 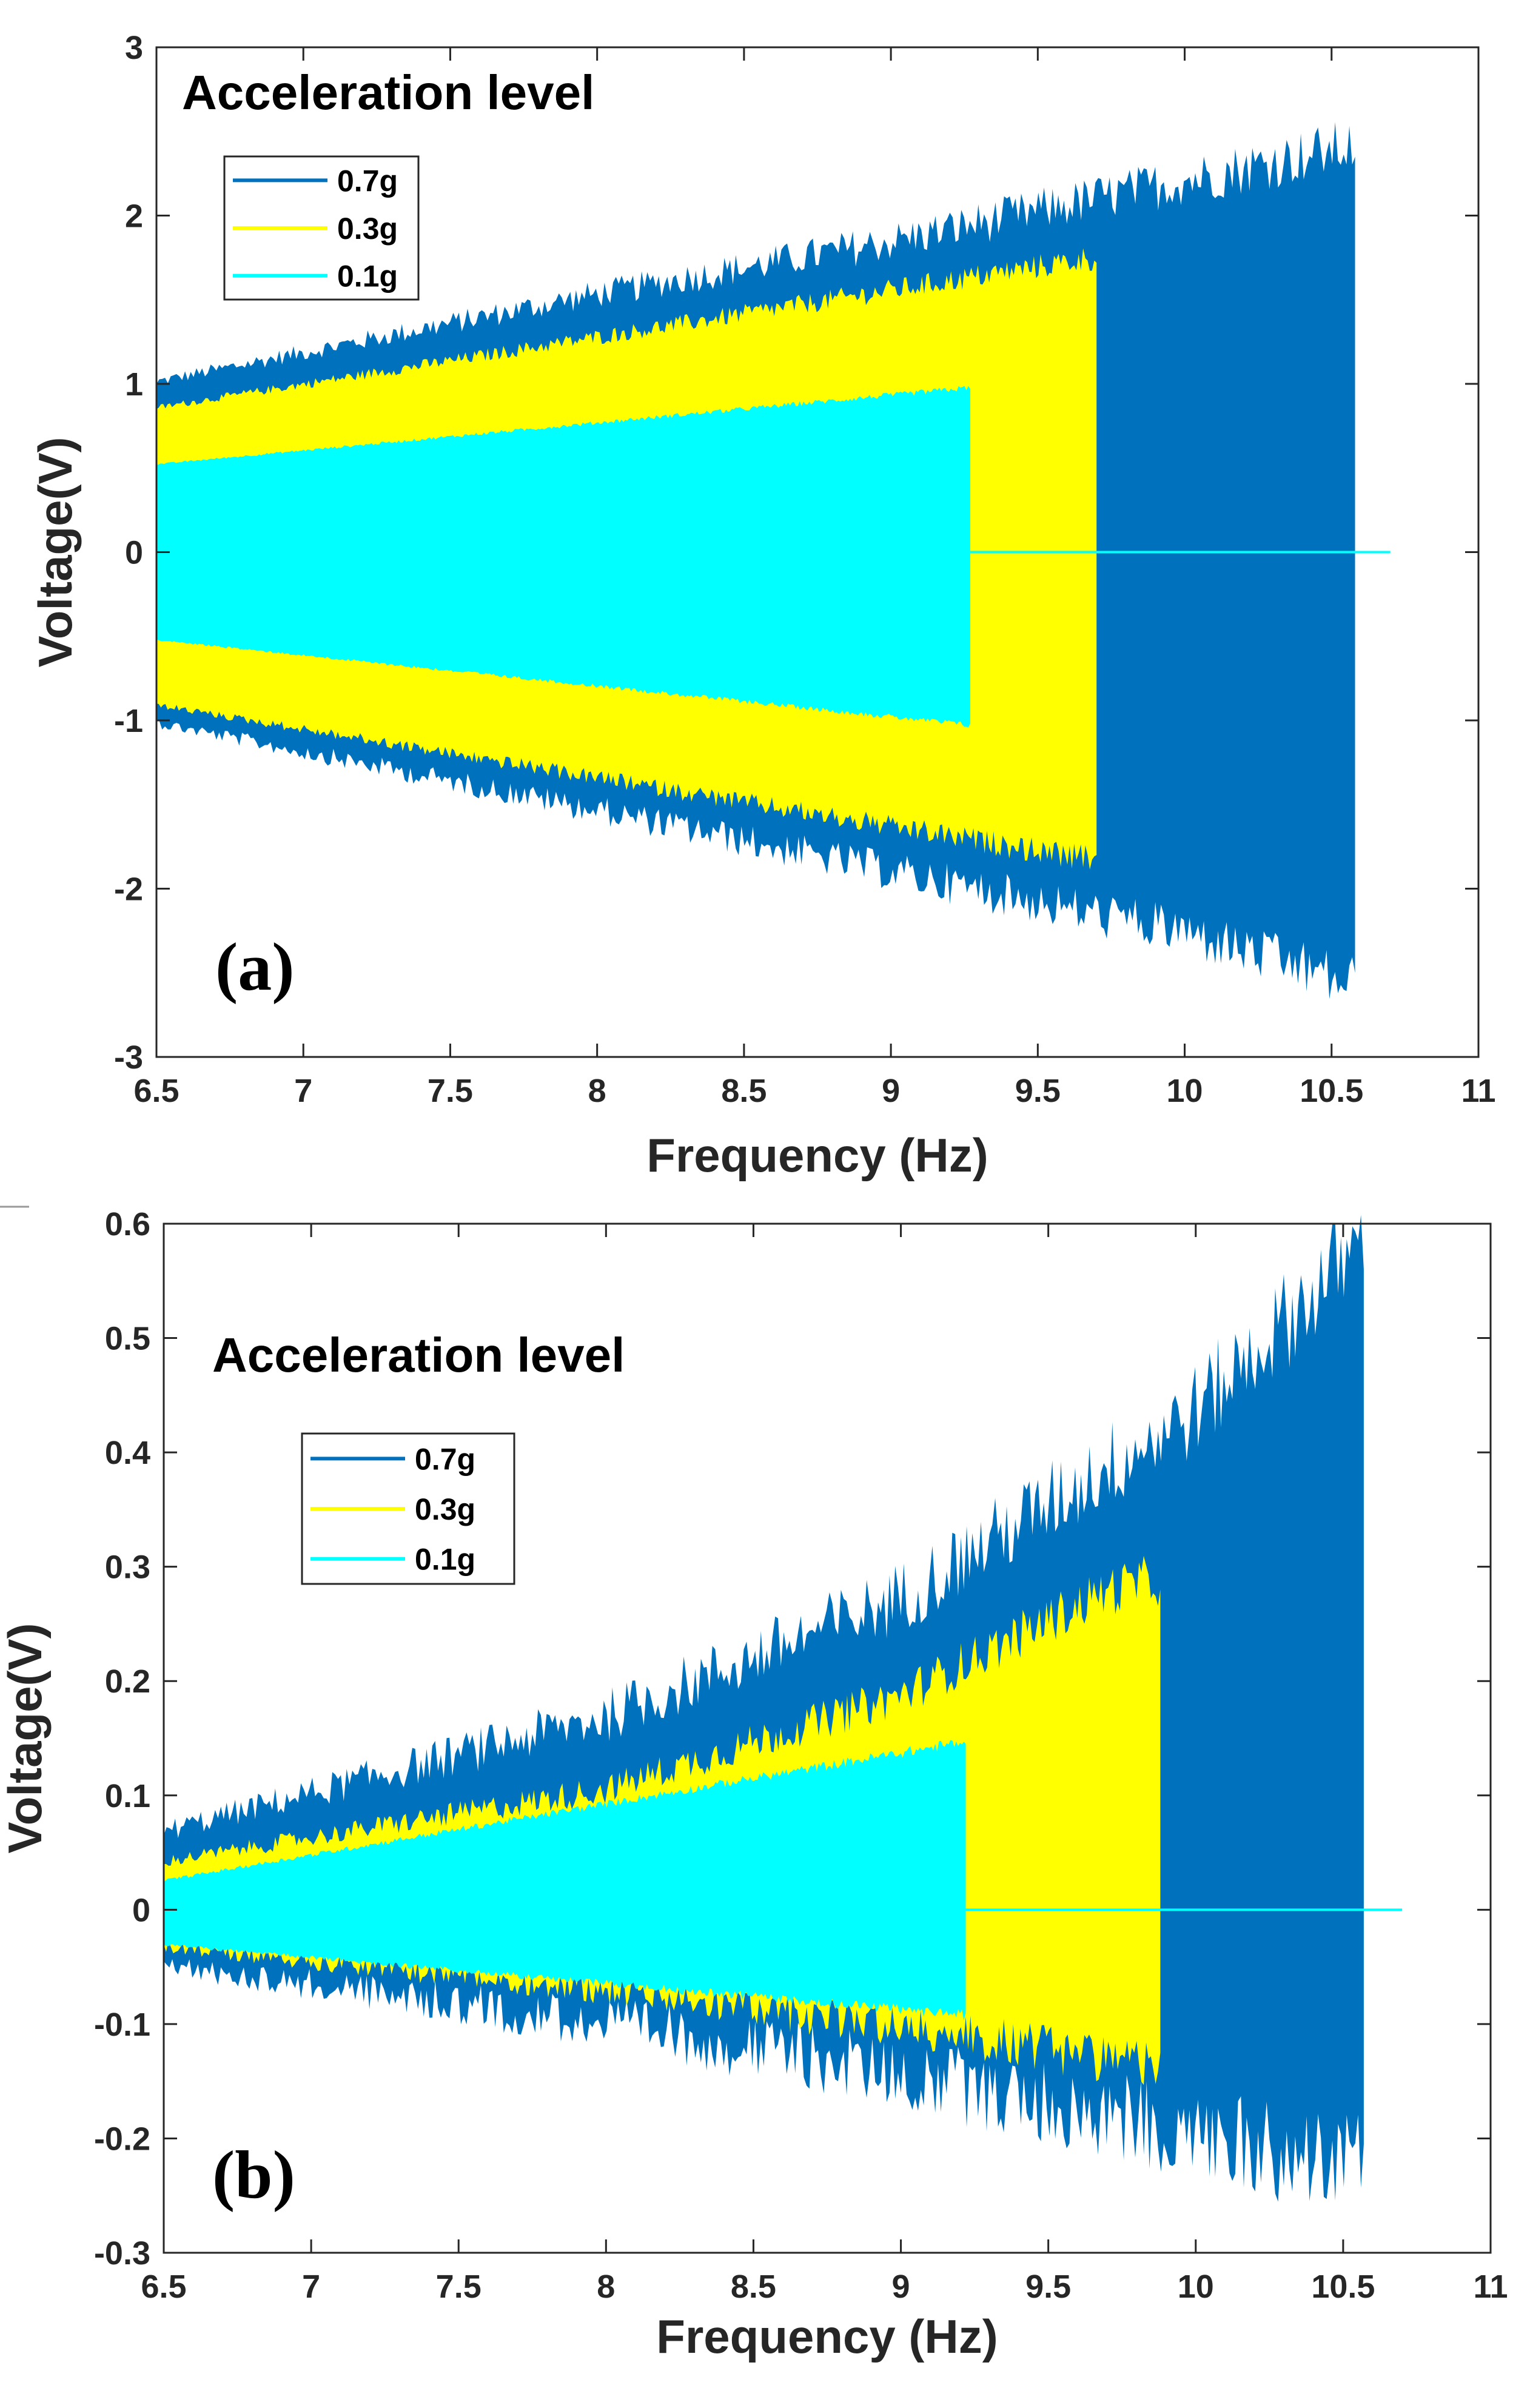 What do you see at coordinates (134, 217) in the screenshot?
I see `y-tick-label: 2` at bounding box center [134, 217].